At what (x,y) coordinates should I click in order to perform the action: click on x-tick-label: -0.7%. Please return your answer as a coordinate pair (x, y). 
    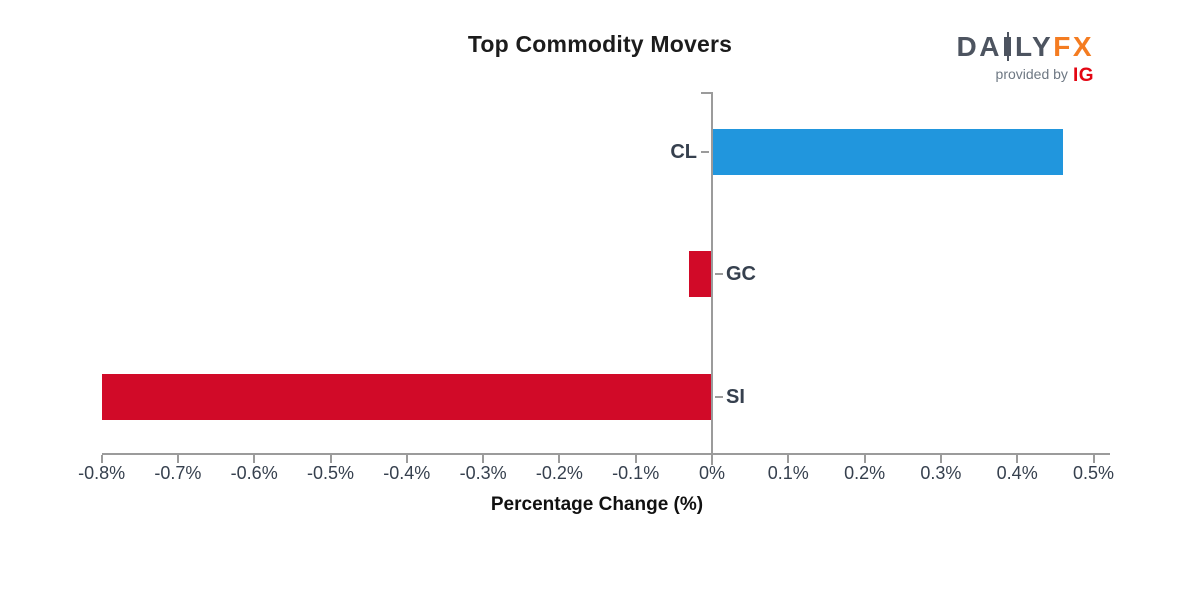
    Looking at the image, I should click on (178, 473).